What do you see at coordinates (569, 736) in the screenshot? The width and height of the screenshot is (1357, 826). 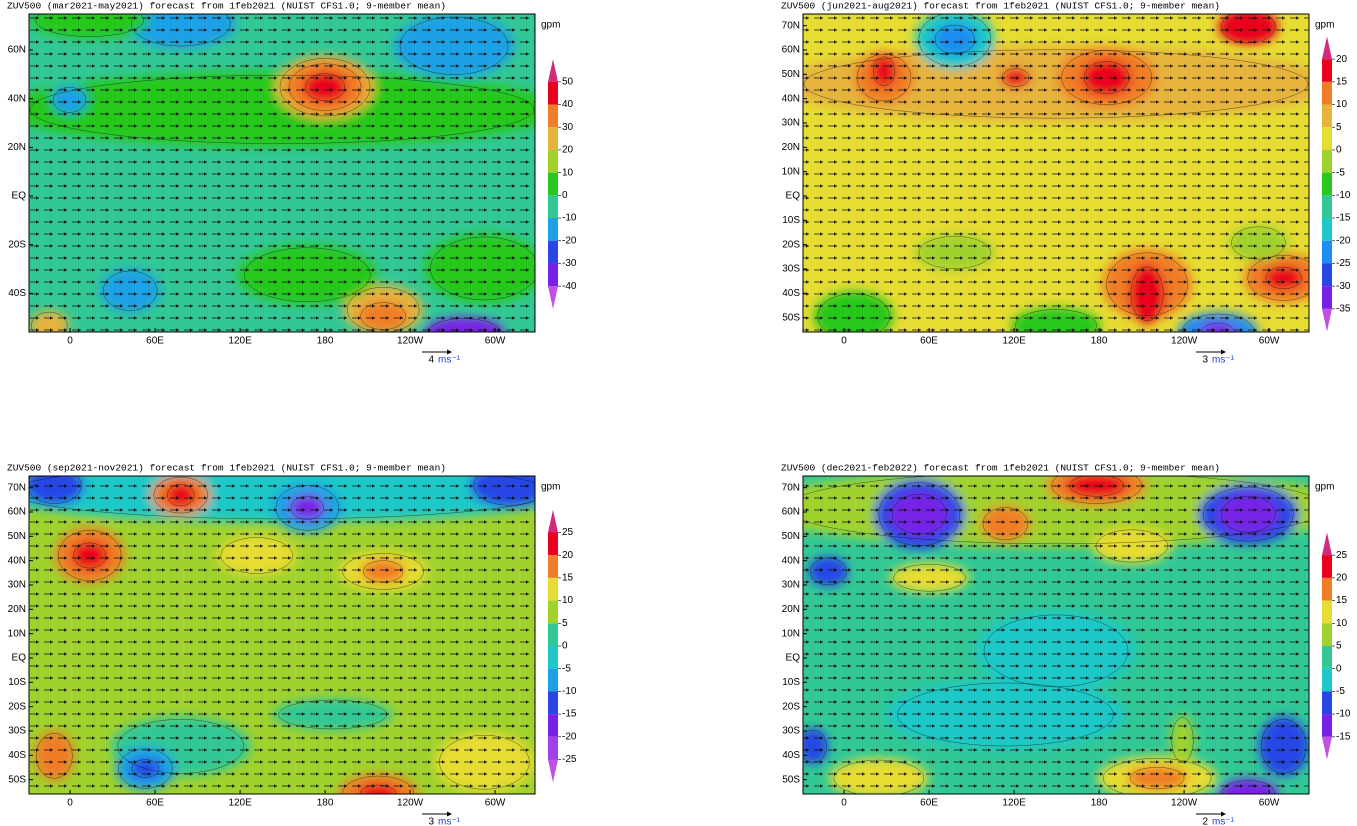 I see `colorbar-label: -20` at bounding box center [569, 736].